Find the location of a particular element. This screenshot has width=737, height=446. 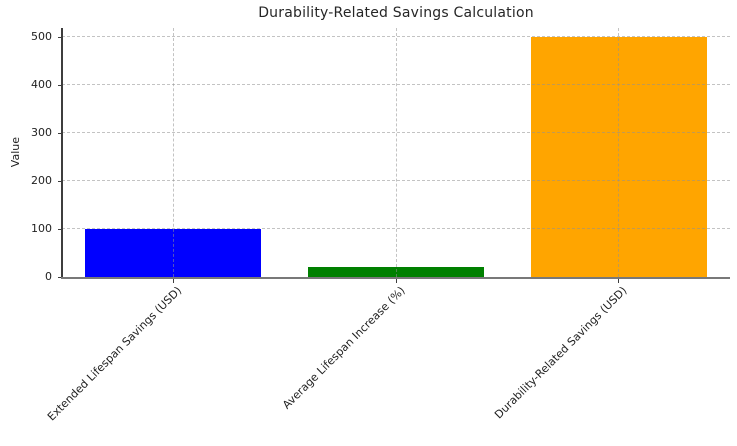

bottom-axis-spine is located at coordinates (395, 278).